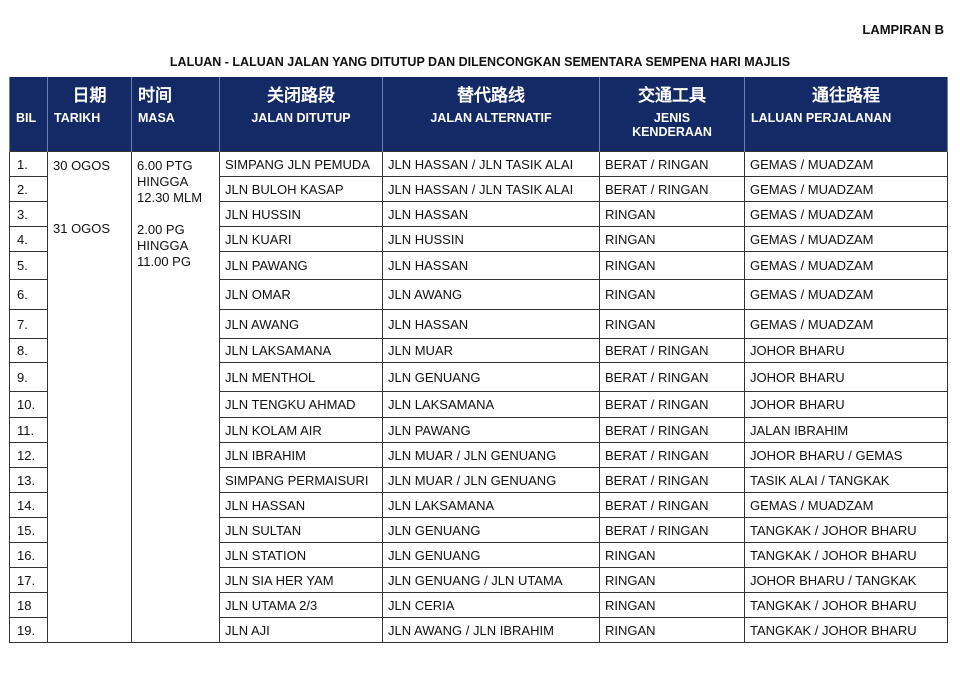 The image size is (960, 678). I want to click on route: TASIK ALAI / TANGKAK, so click(846, 480).